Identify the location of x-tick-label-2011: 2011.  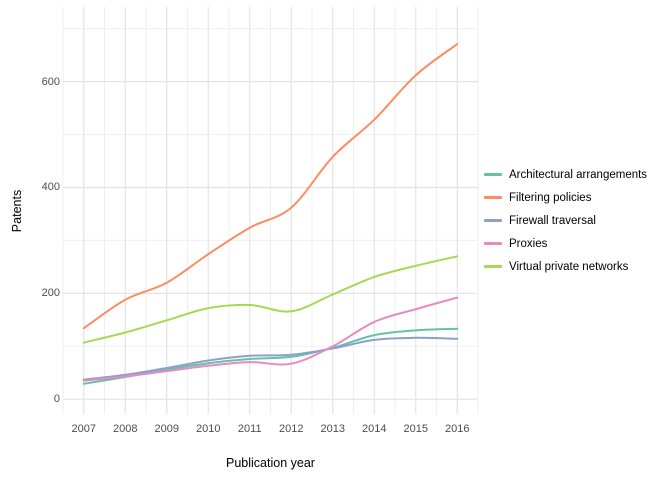
(249, 429).